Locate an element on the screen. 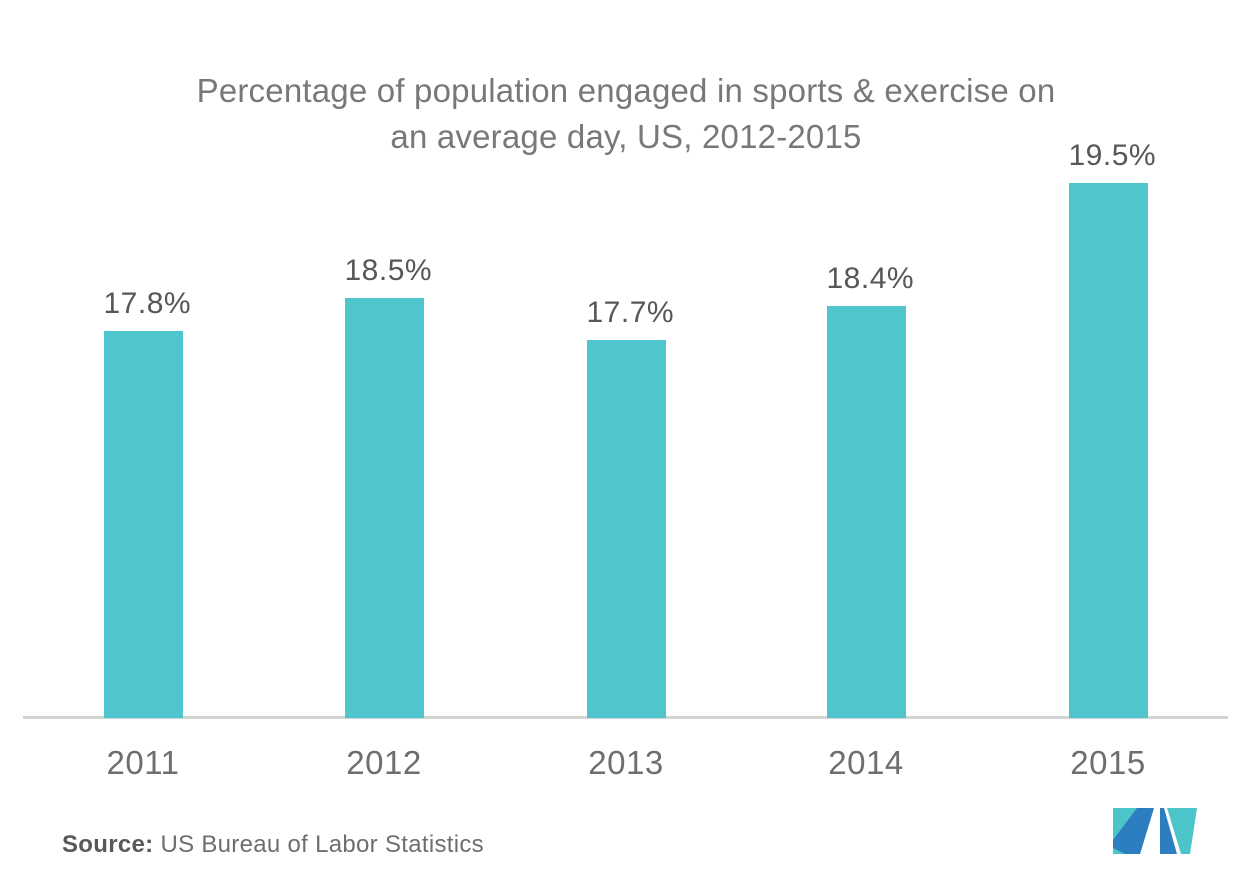 Image resolution: width=1252 pixels, height=880 pixels. source-label: Source: is located at coordinates (108, 844).